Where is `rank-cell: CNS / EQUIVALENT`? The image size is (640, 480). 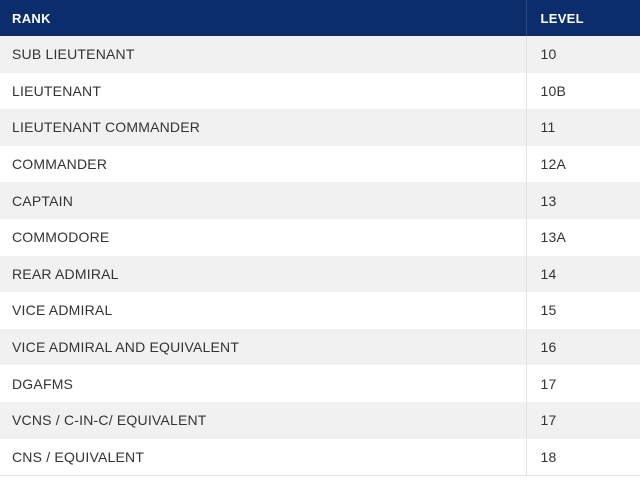 rank-cell: CNS / EQUIVALENT is located at coordinates (263, 457).